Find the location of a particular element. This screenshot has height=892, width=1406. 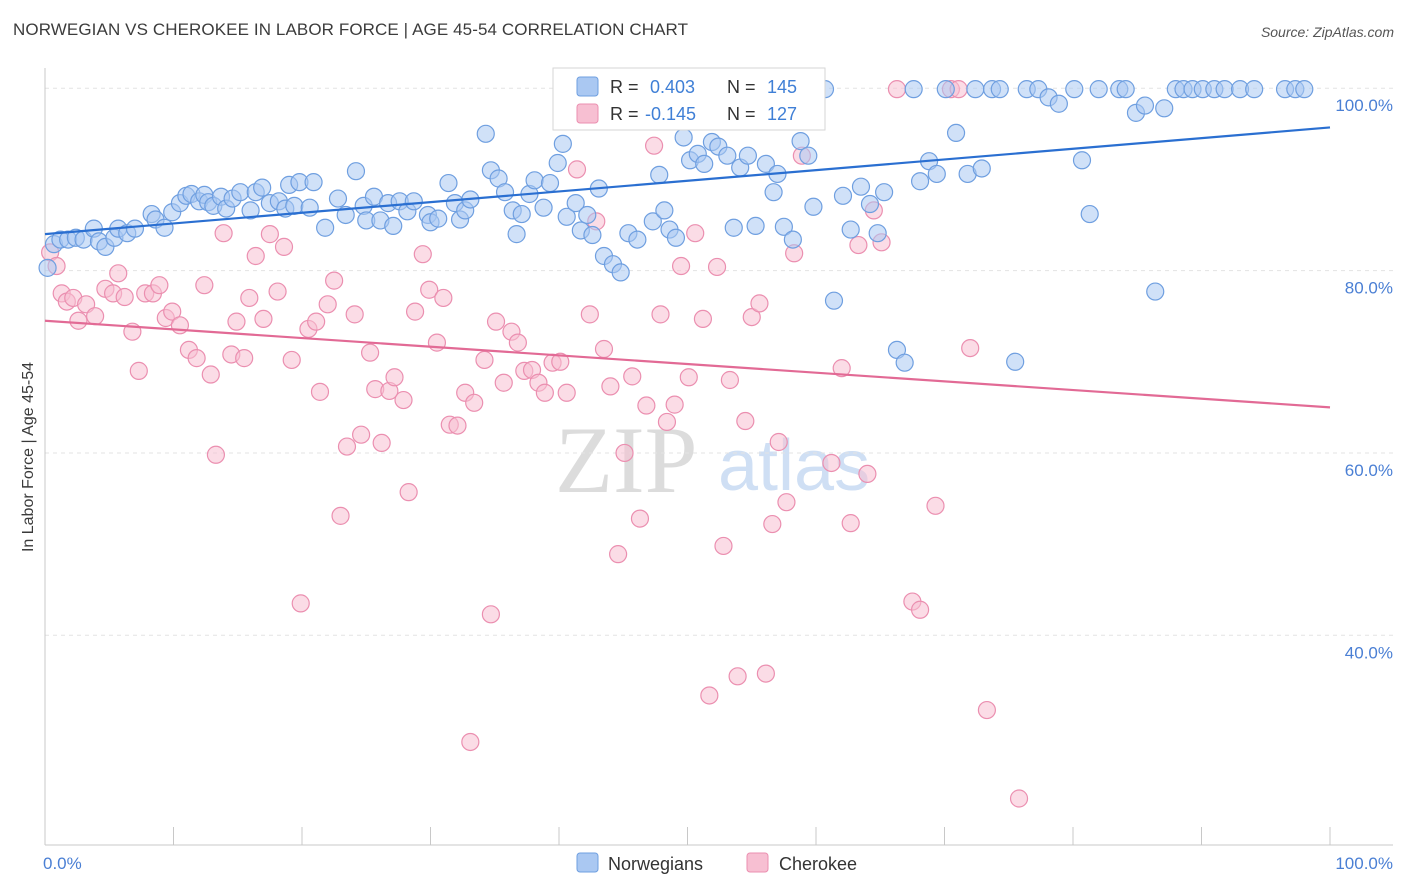

norwegian-r-label: R = is located at coordinates (624, 87).